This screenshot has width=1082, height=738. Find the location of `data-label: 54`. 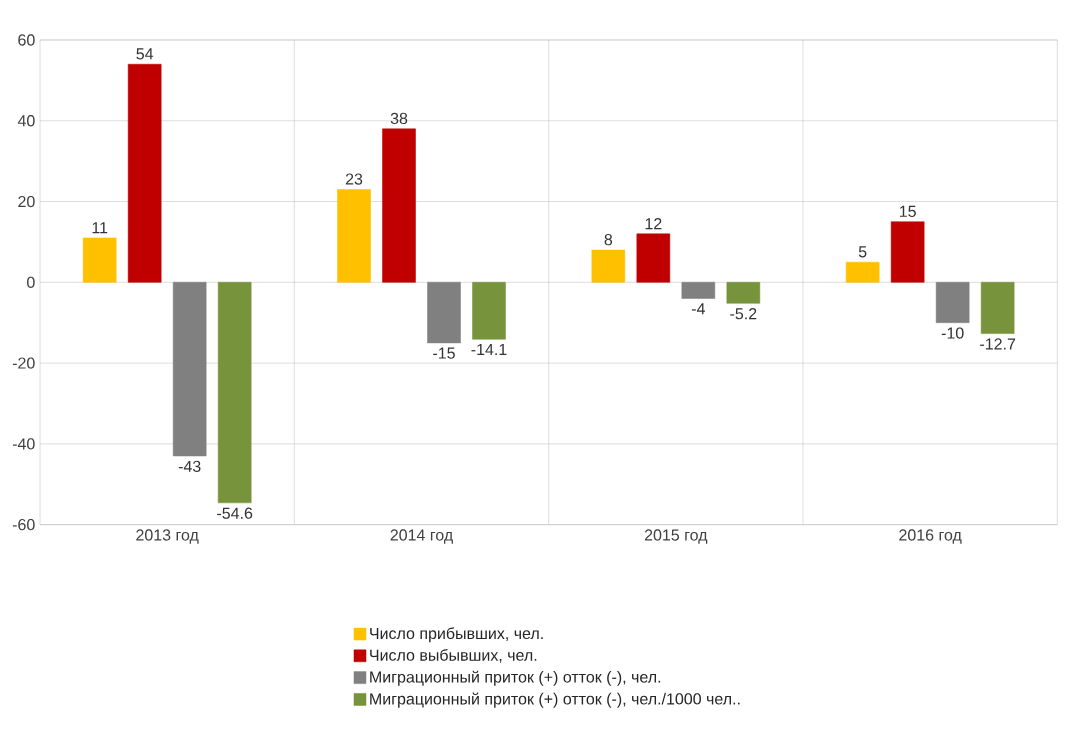

data-label: 54 is located at coordinates (145, 54).